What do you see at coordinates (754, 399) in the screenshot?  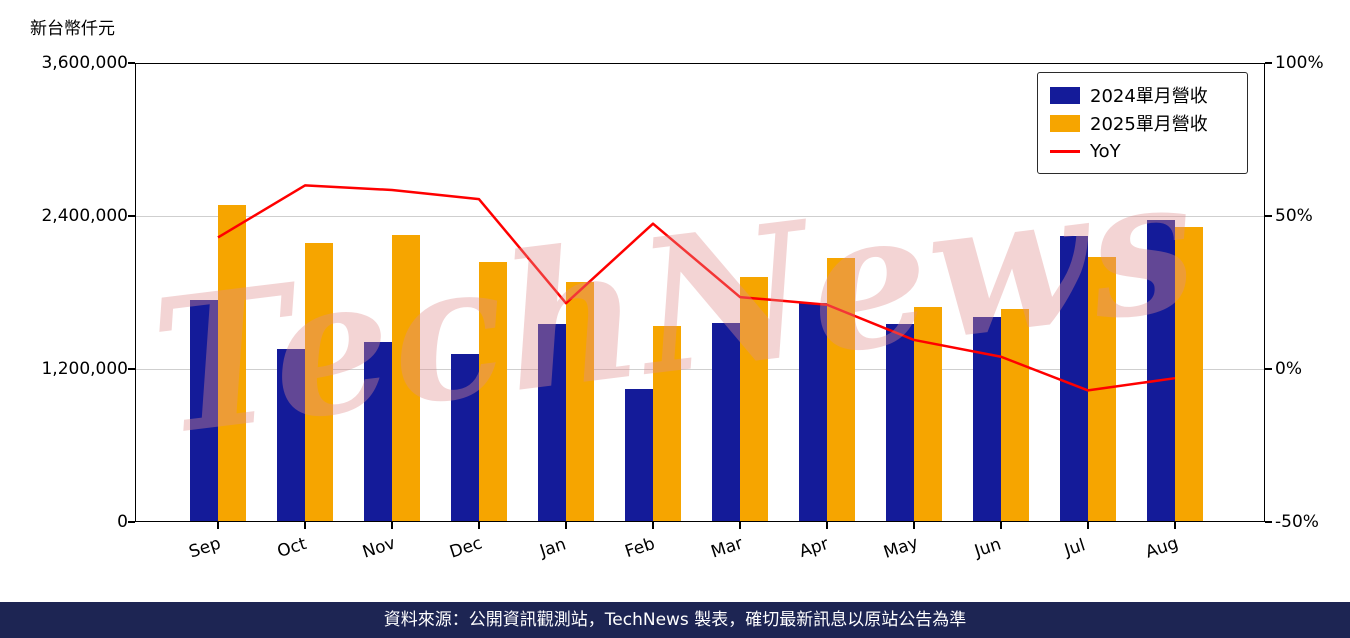 I see `bar-2025-Mar` at bounding box center [754, 399].